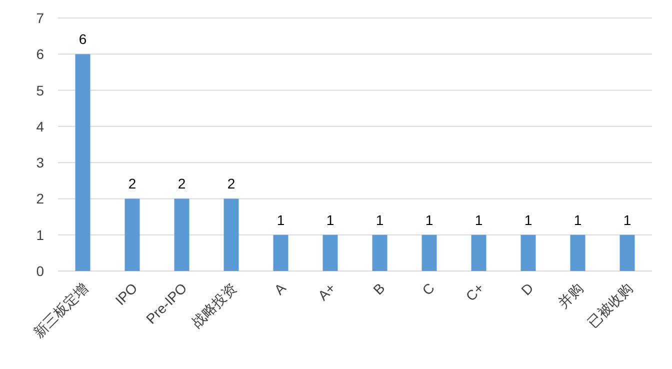 Image resolution: width=672 pixels, height=369 pixels. What do you see at coordinates (214, 305) in the screenshot?
I see `x-tick-label: 战略投资` at bounding box center [214, 305].